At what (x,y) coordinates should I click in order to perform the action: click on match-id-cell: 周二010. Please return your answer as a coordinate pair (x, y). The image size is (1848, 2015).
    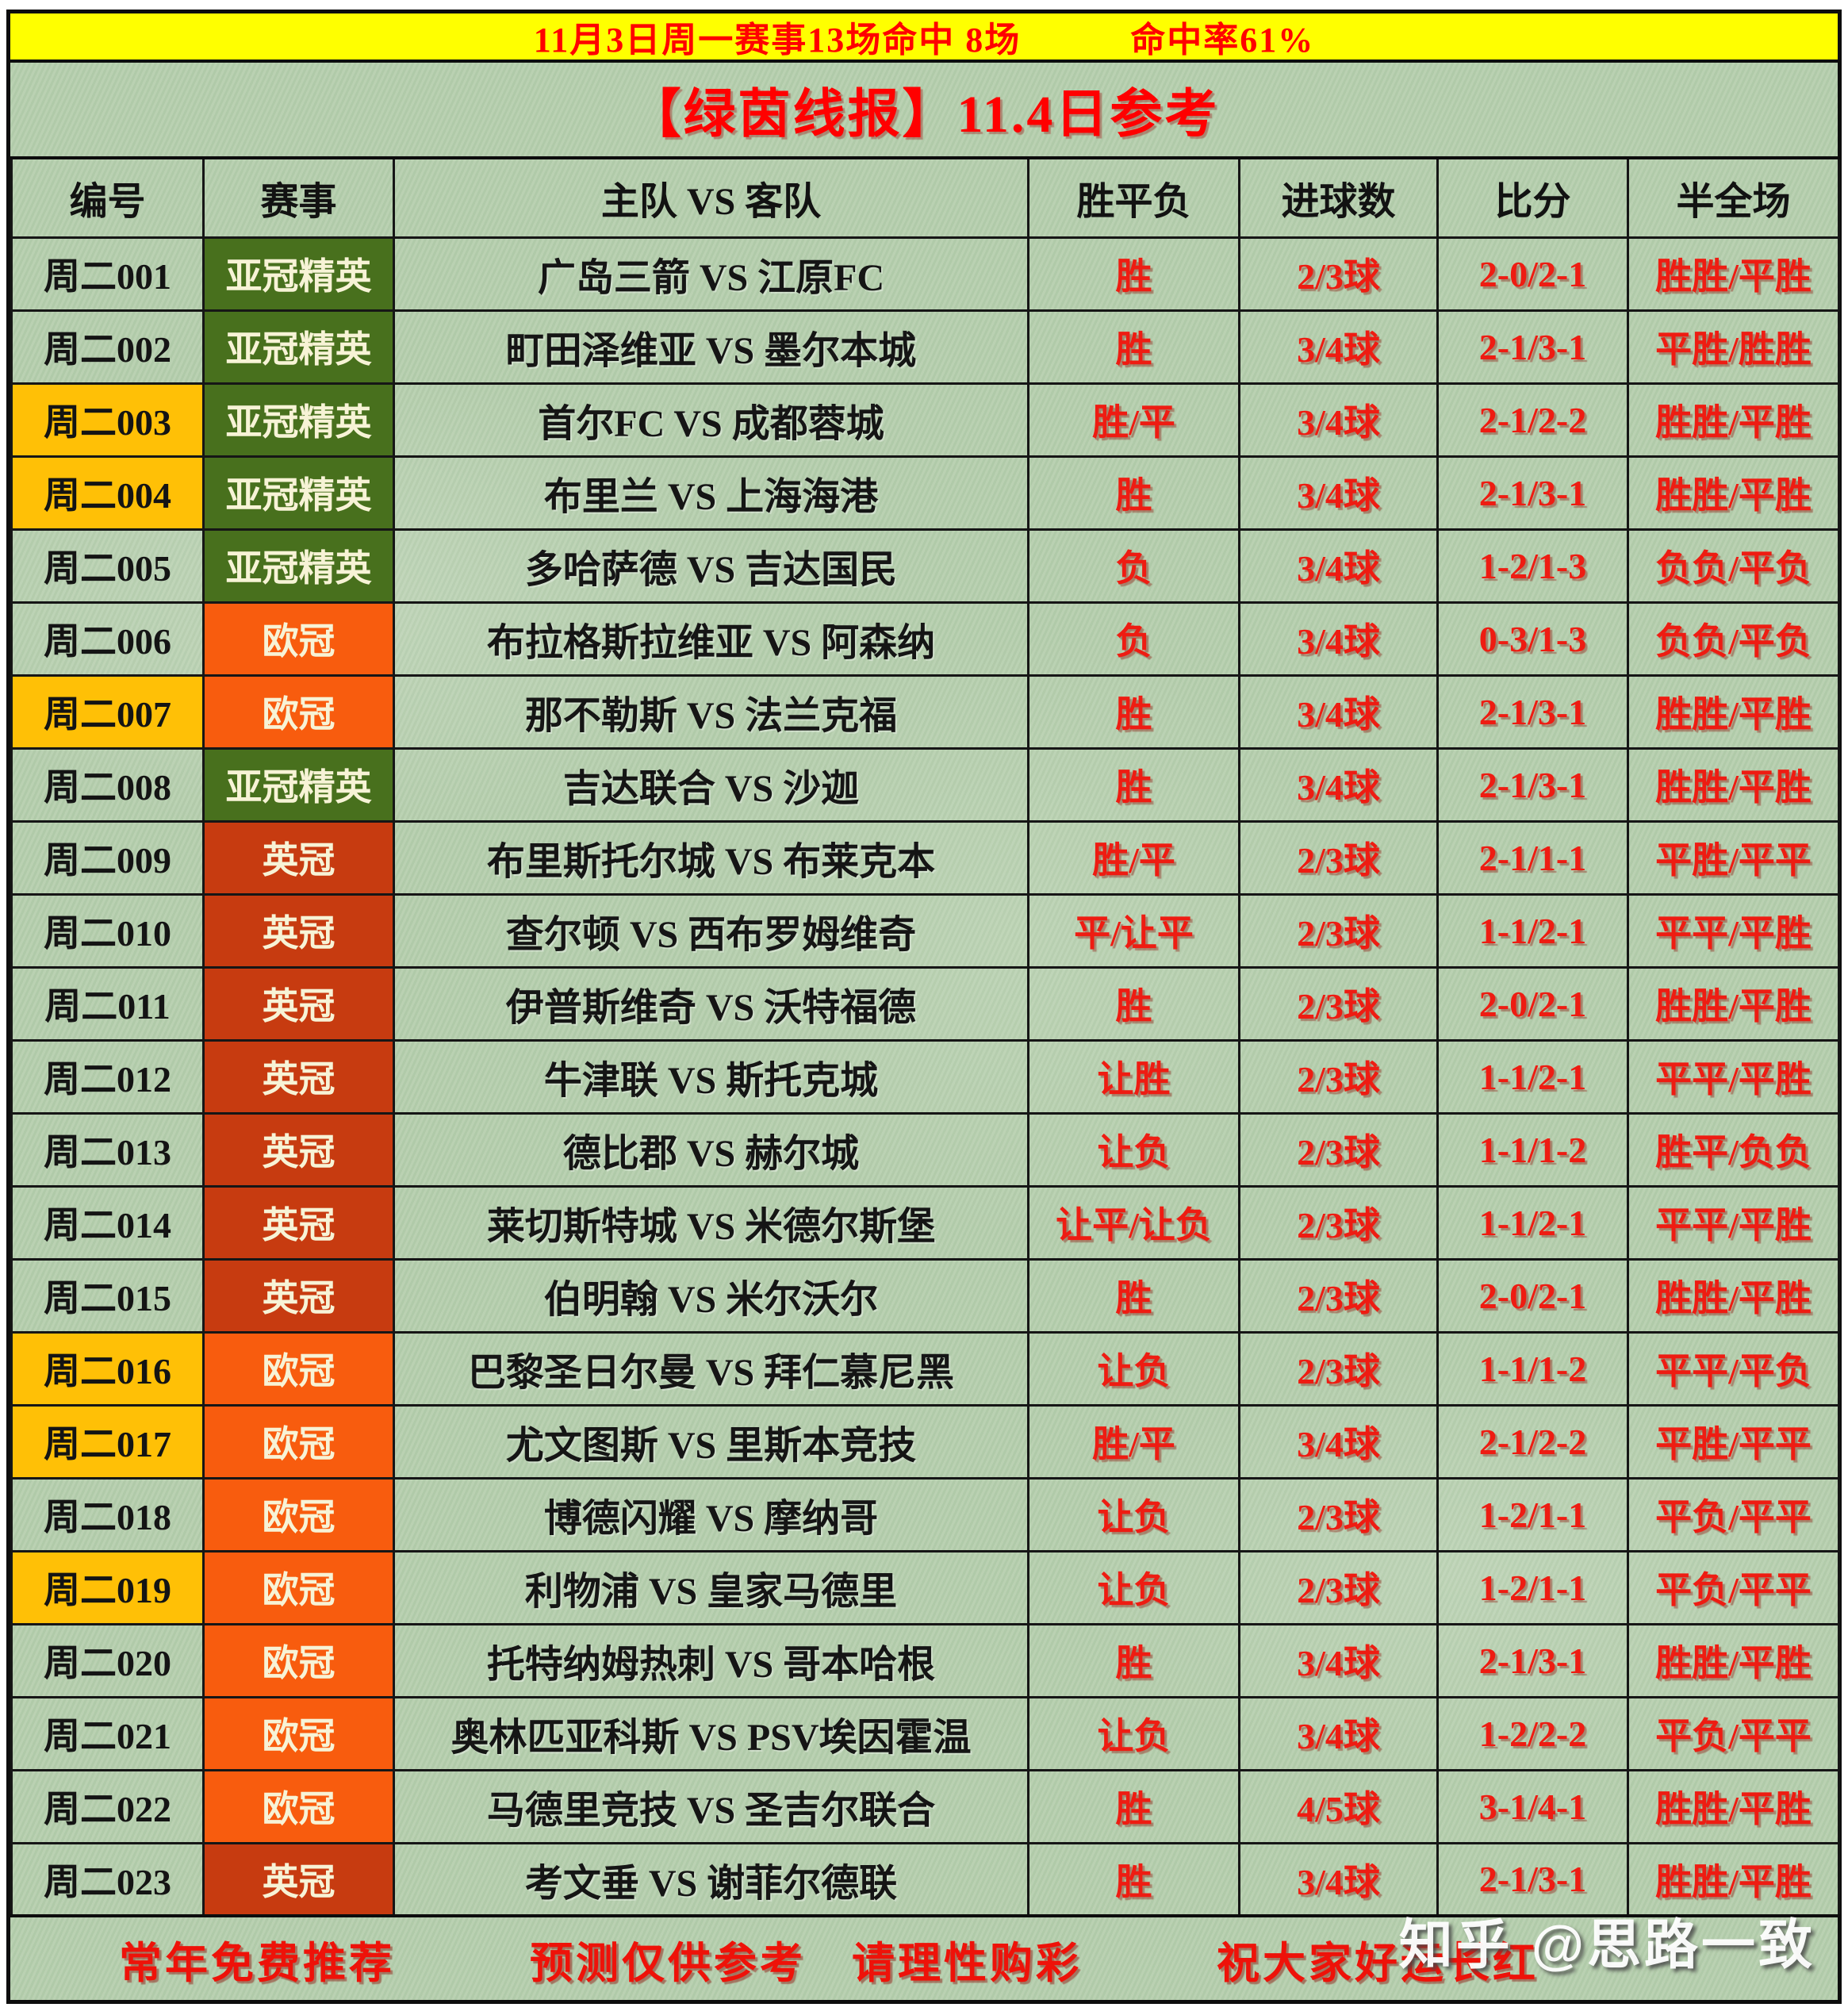
    Looking at the image, I should click on (107, 930).